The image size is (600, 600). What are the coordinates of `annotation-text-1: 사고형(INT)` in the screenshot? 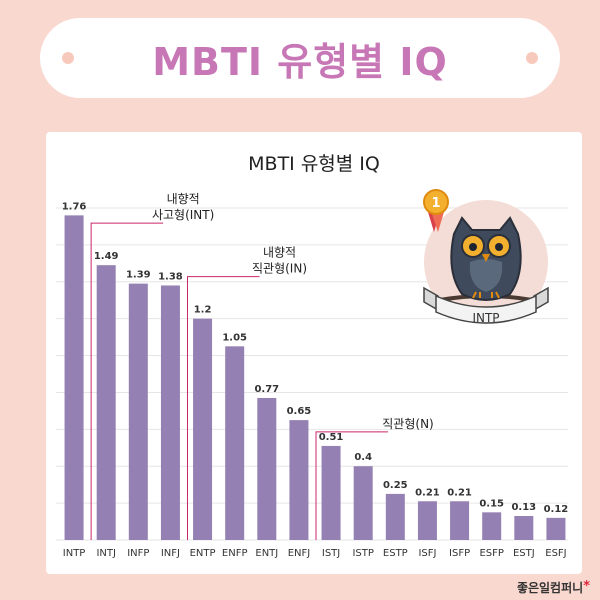 It's located at (183, 215).